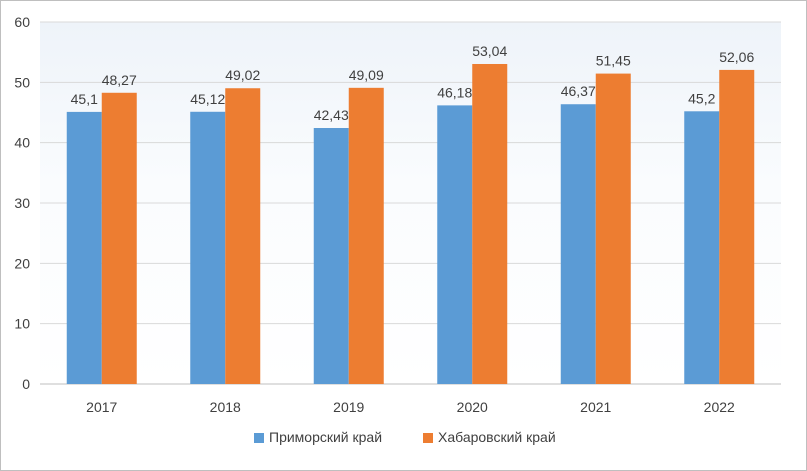 The image size is (807, 471). I want to click on y-tick-label: 60, so click(22, 22).